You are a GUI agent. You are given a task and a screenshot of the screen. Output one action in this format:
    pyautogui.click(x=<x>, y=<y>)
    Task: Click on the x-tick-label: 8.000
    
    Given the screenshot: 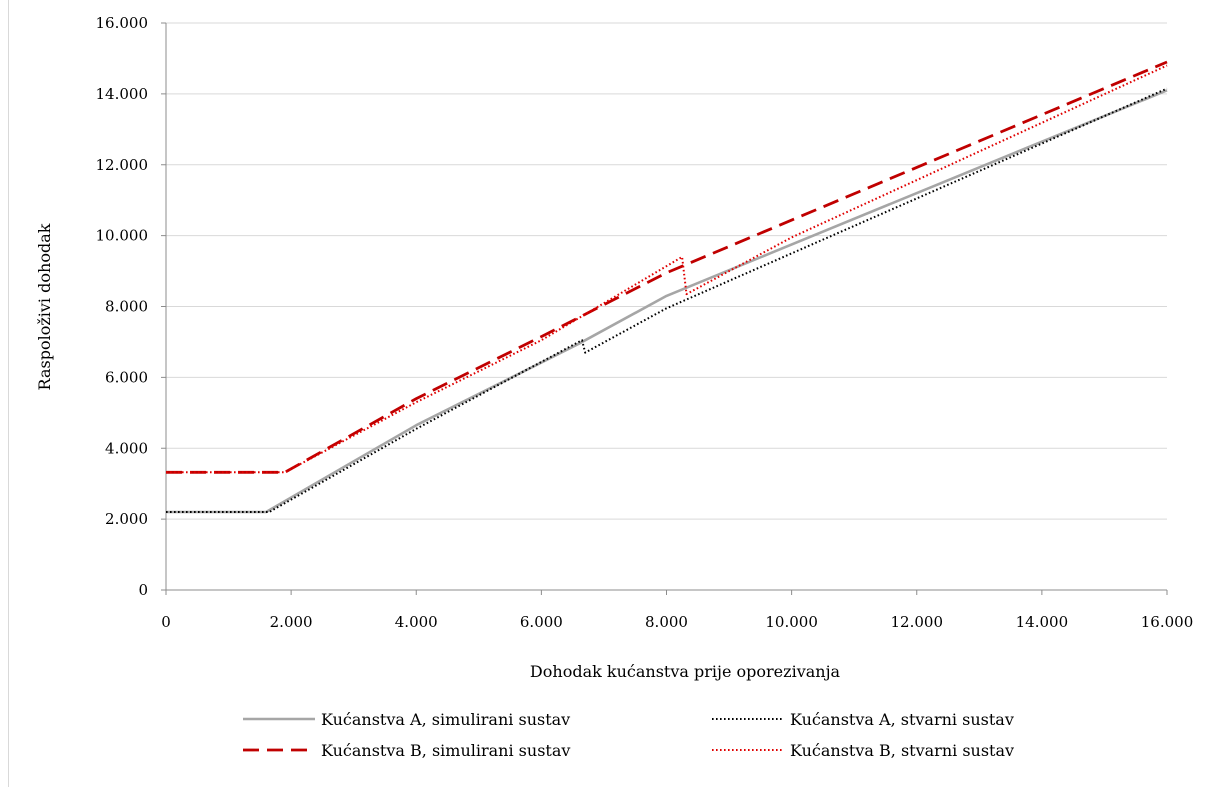 What is the action you would take?
    pyautogui.click(x=666, y=622)
    